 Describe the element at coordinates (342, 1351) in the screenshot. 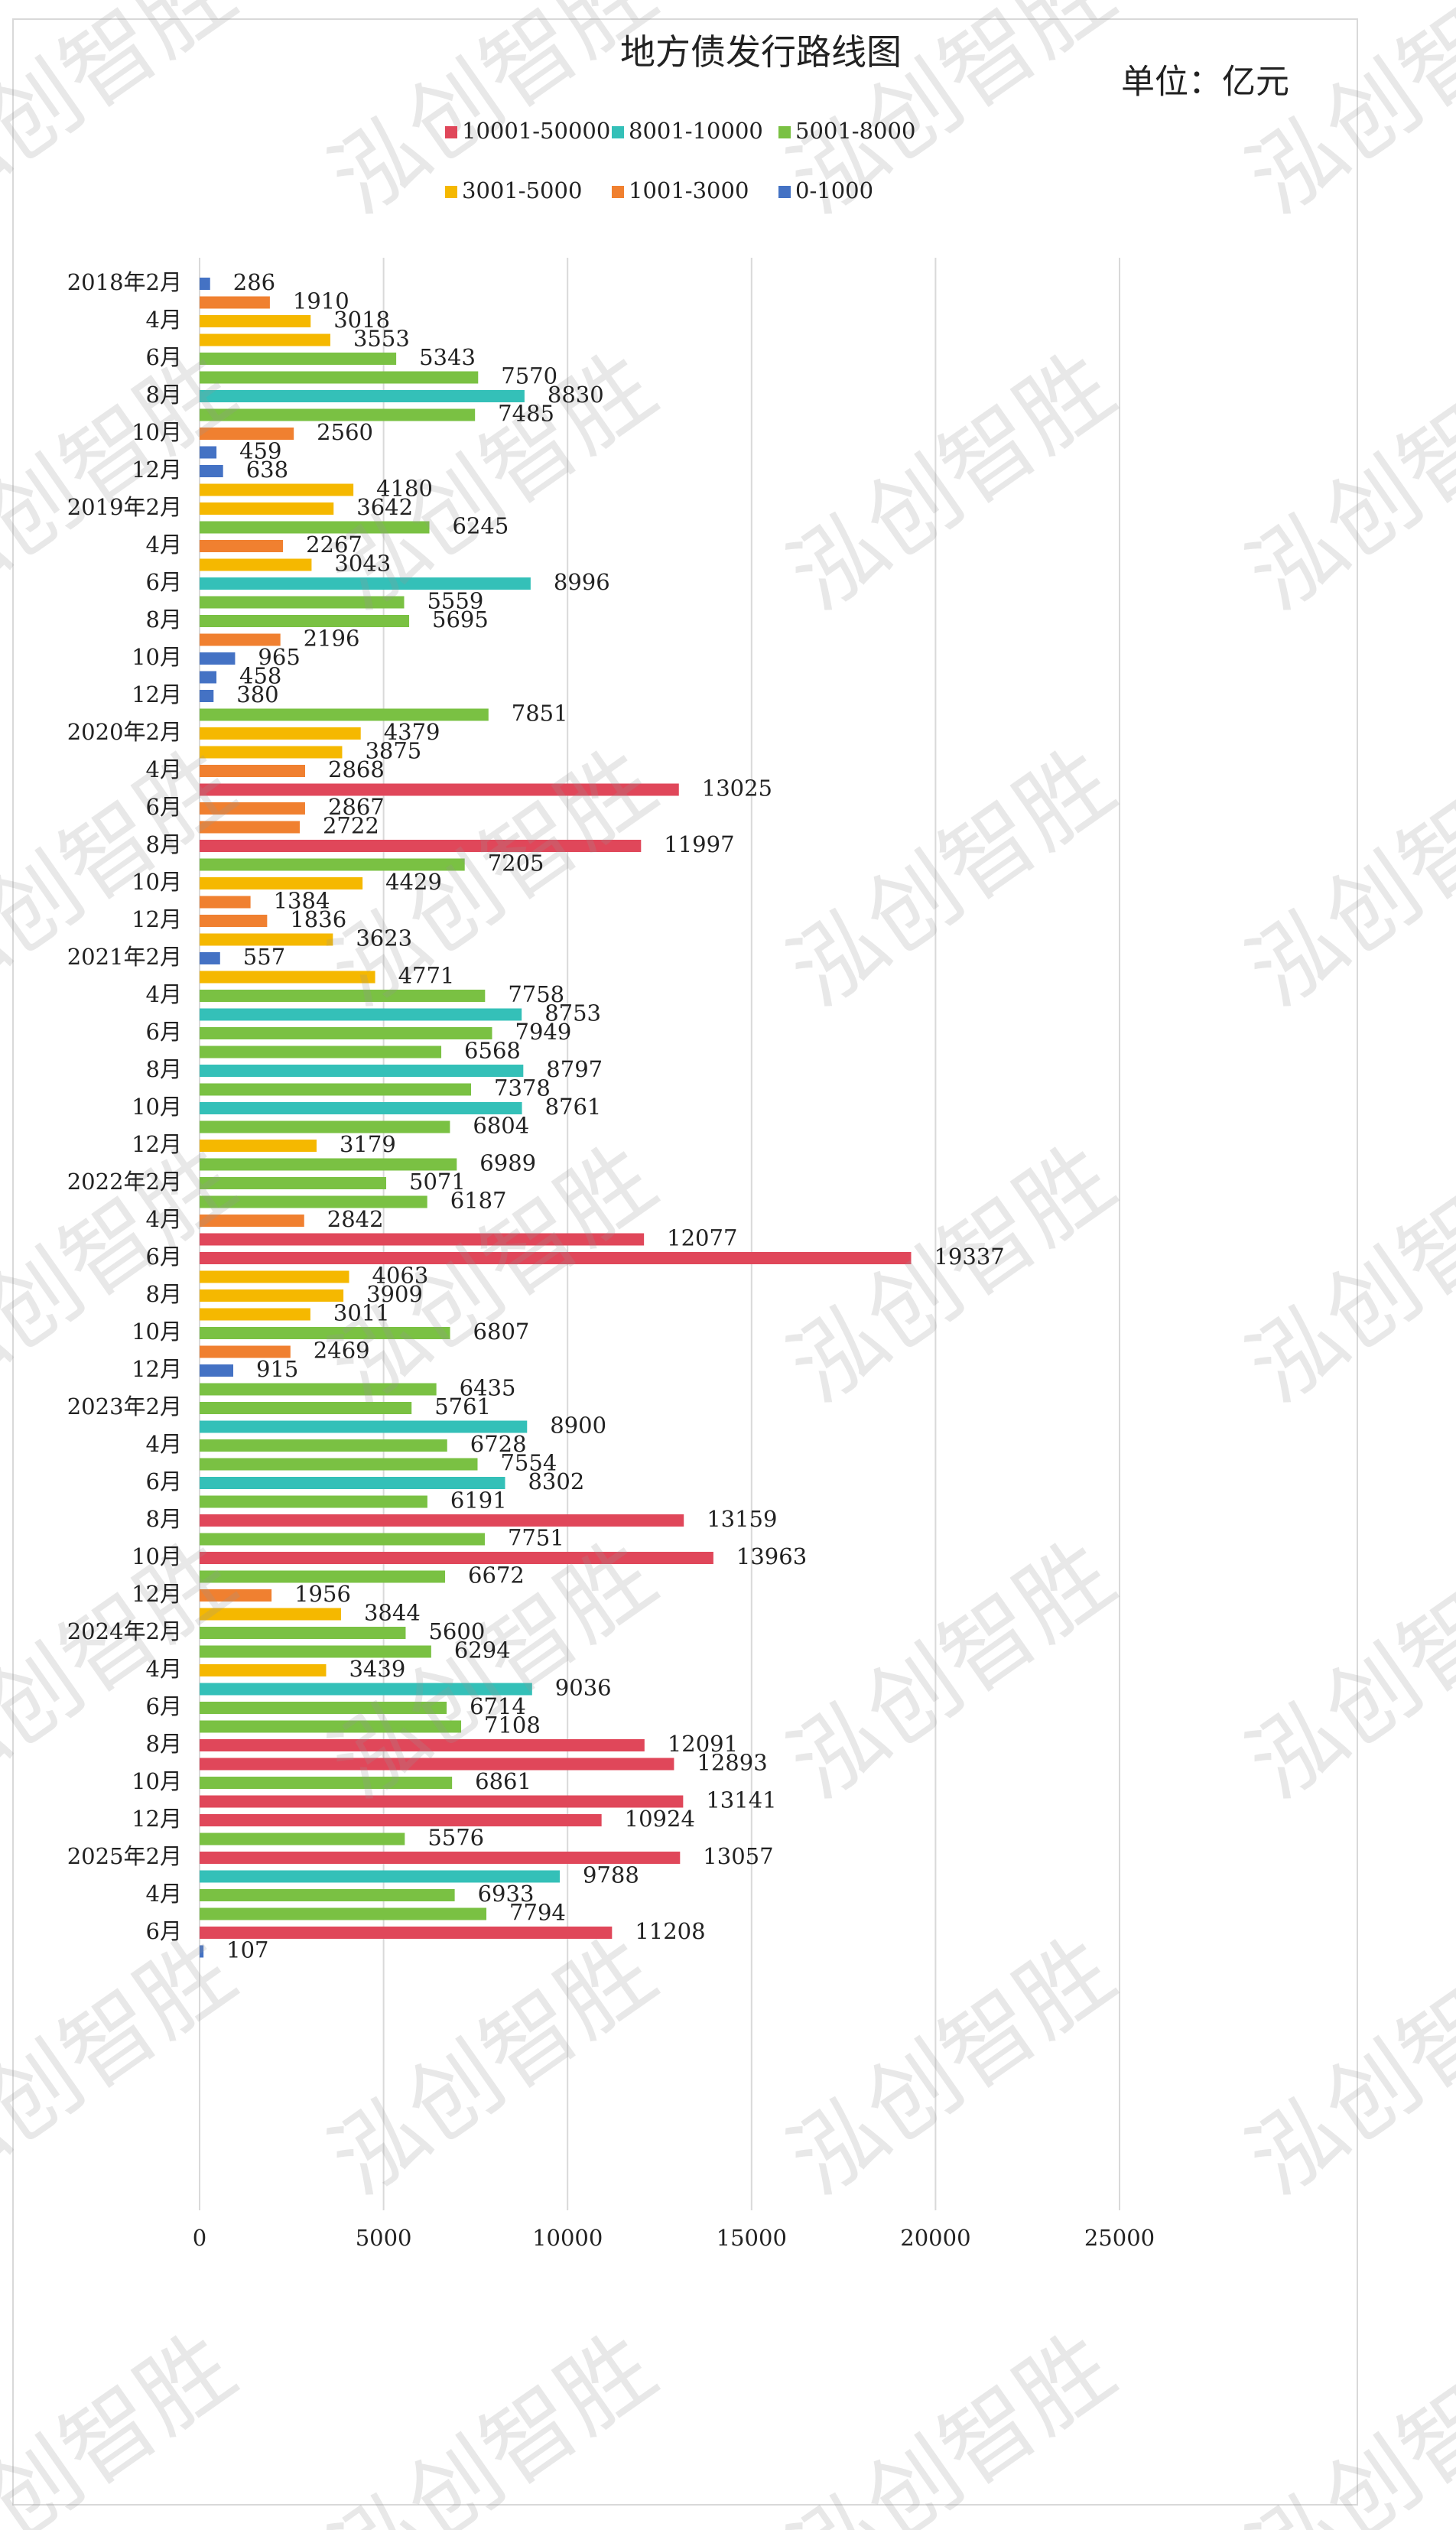

I see `data-label: 2469` at that location.